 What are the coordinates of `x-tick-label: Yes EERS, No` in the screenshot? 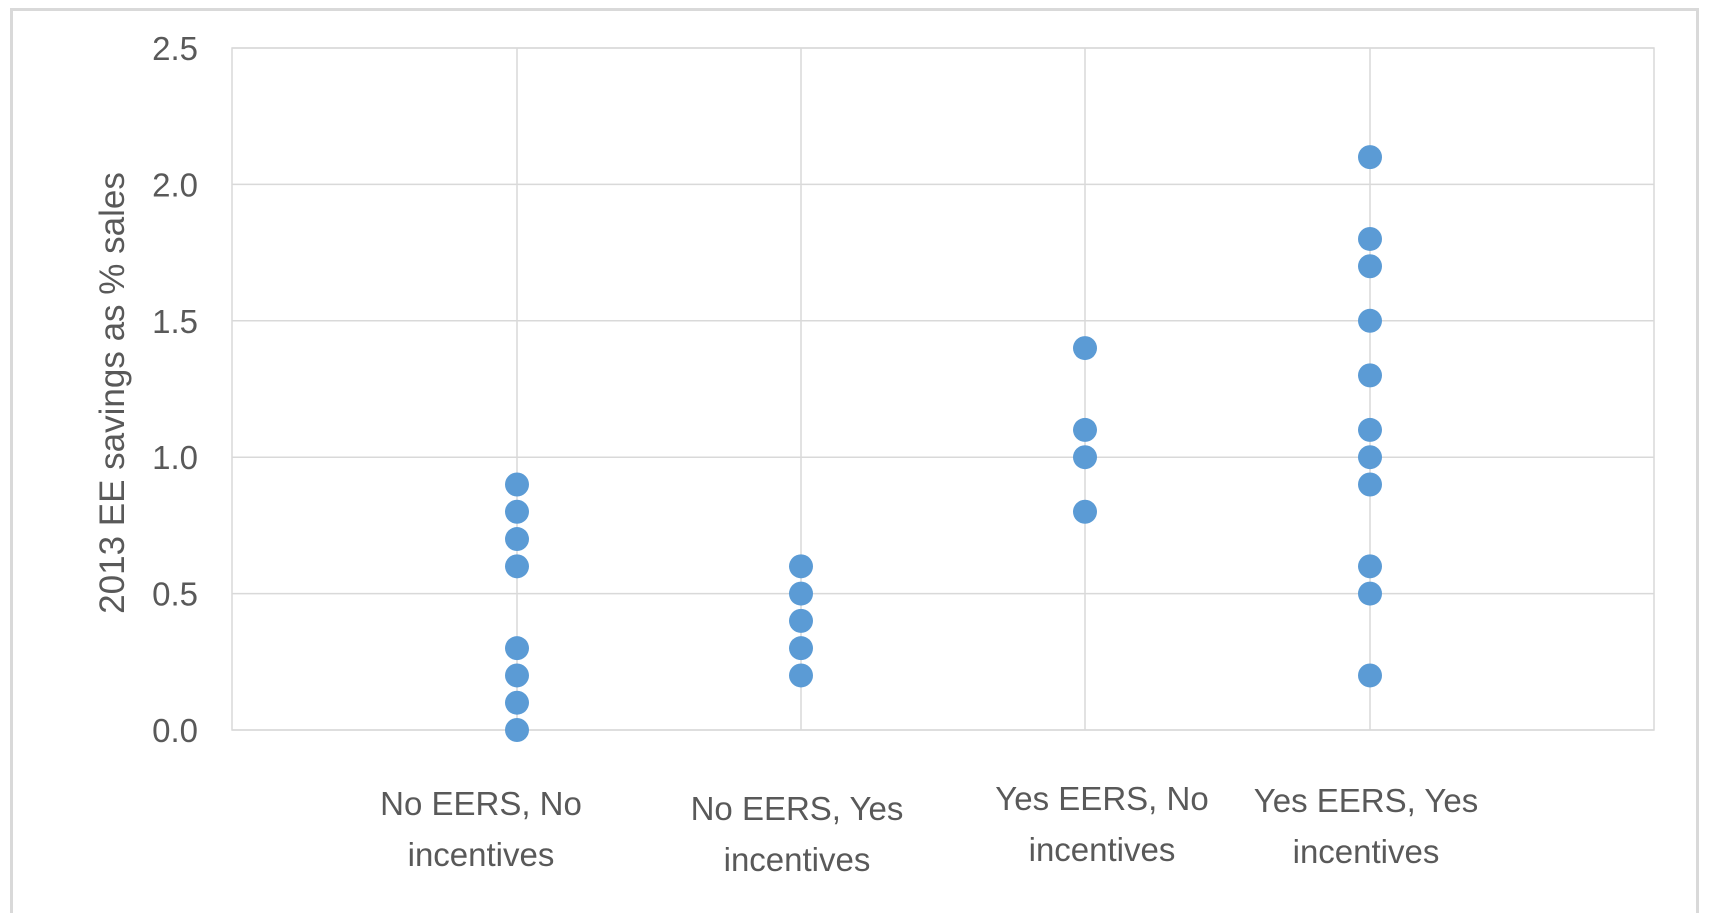 It's located at (1101, 798).